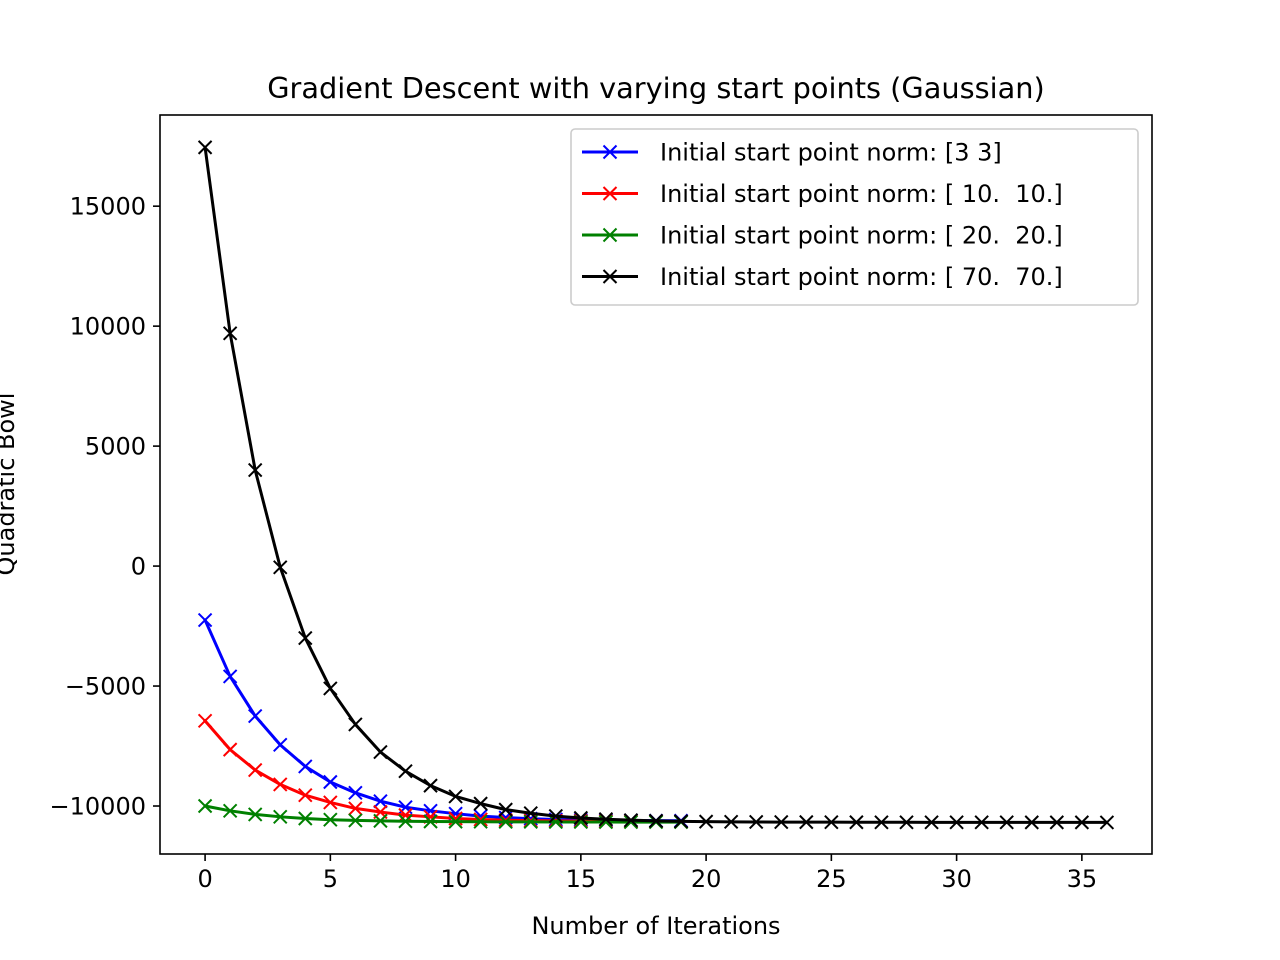 Image resolution: width=1280 pixels, height=960 pixels. Describe the element at coordinates (831, 879) in the screenshot. I see `x-tick-label: 25` at that location.